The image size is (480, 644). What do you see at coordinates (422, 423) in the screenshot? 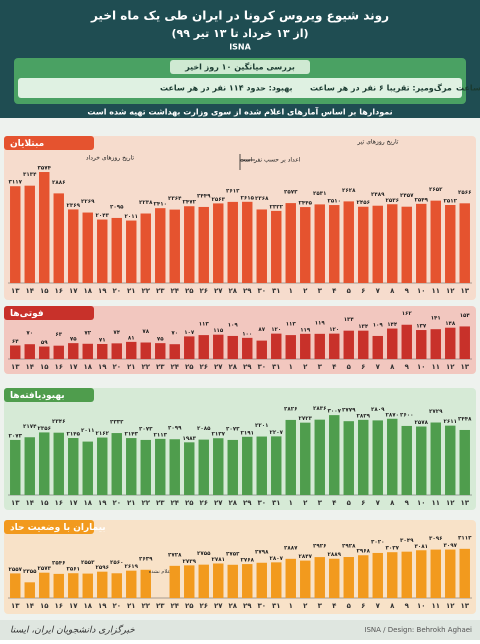
I see `value-label: ۲۵۷۸` at bounding box center [422, 423].